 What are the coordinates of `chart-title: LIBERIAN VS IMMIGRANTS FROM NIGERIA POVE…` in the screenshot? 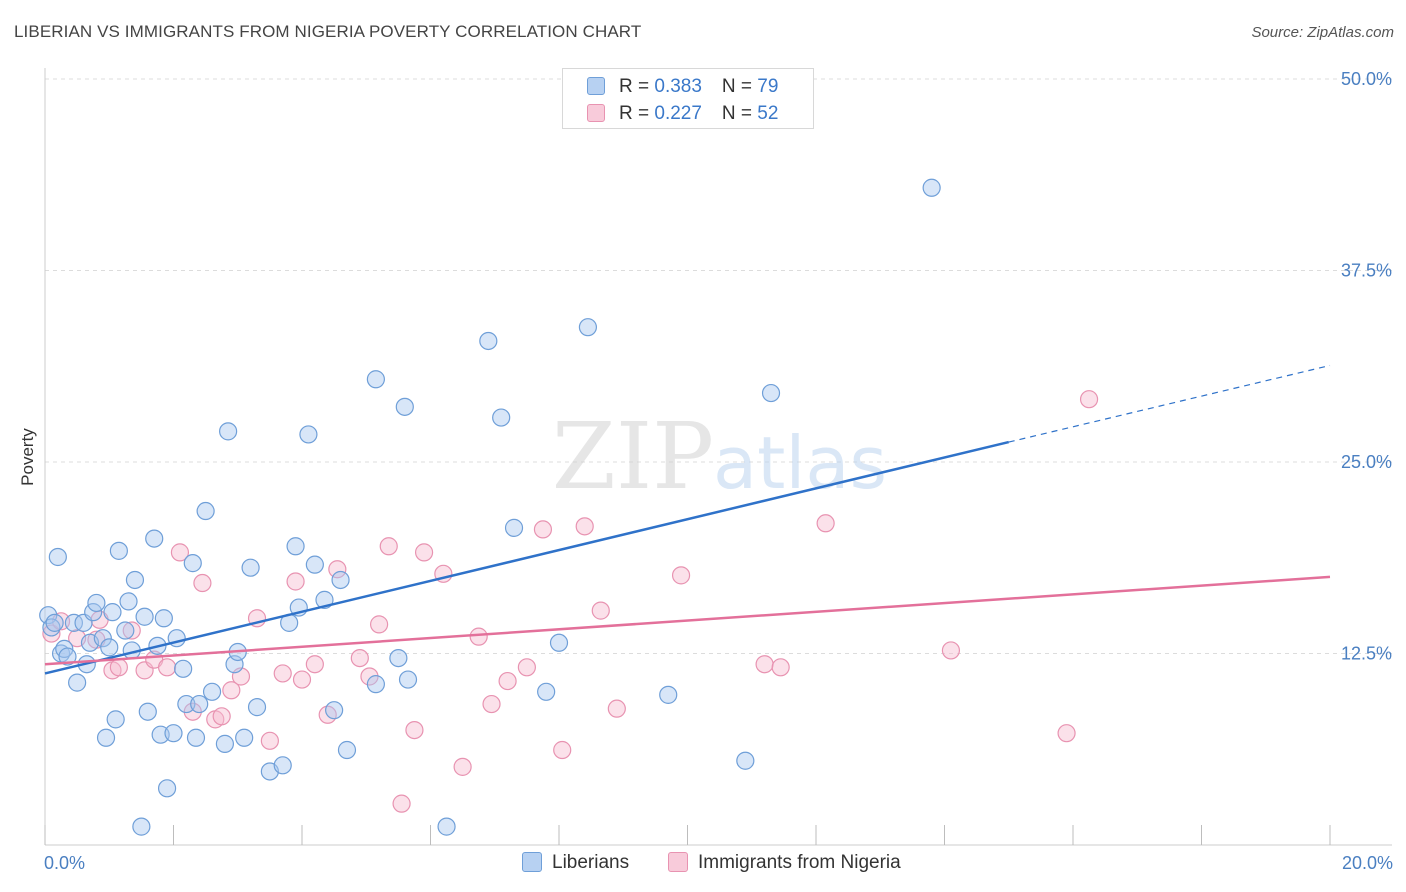 It's located at (328, 31).